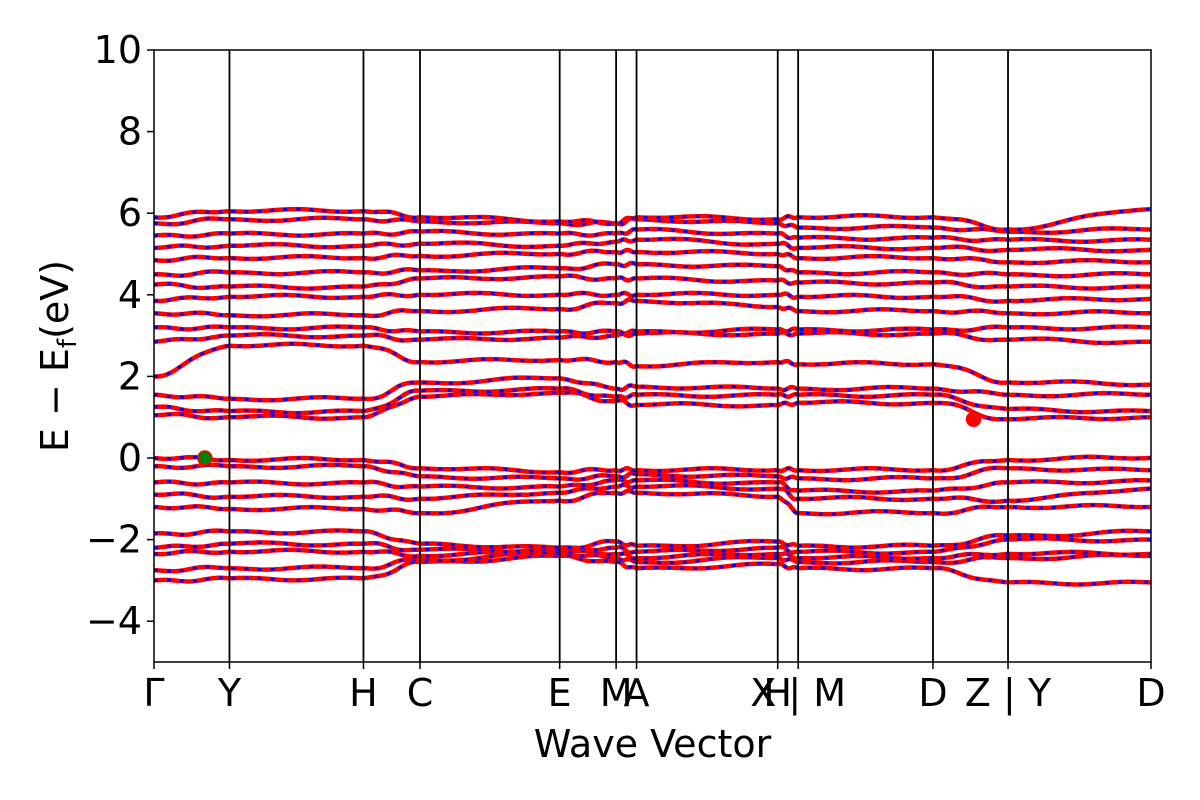 The height and width of the screenshot is (800, 1200). I want to click on y-tick-label: −4, so click(114, 621).